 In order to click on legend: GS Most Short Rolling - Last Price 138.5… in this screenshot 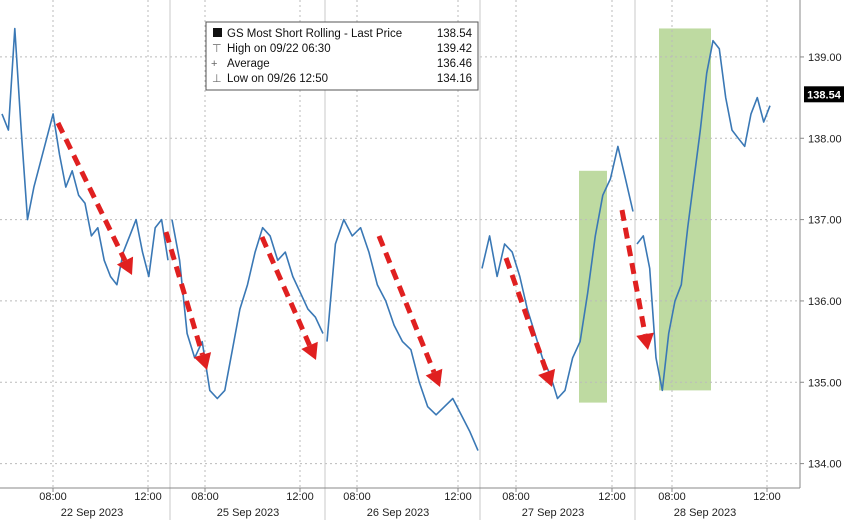, I will do `click(342, 56)`.